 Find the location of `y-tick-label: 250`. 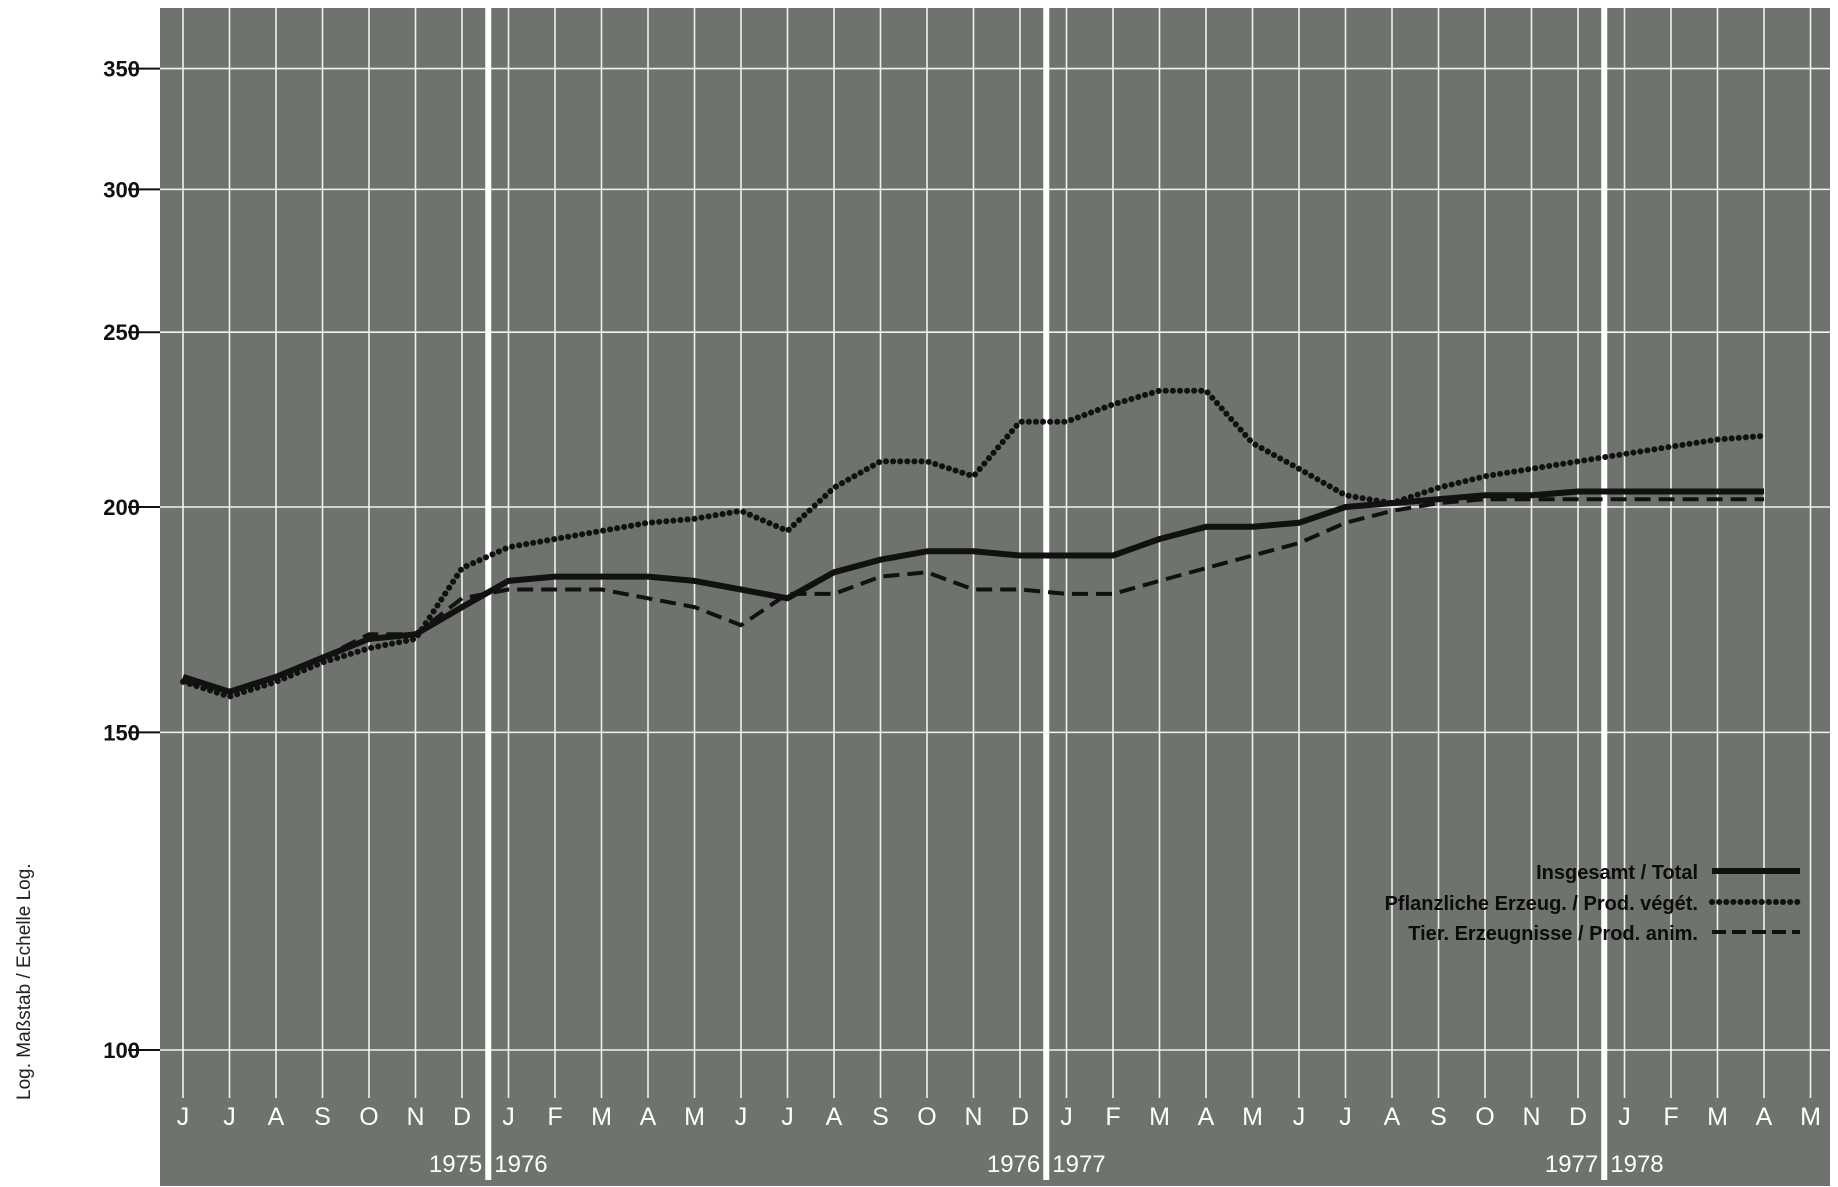

y-tick-label: 250 is located at coordinates (121, 332).